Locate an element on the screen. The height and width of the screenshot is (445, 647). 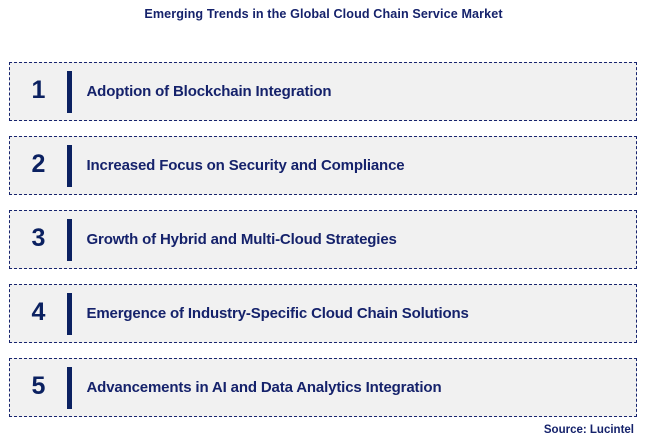
trend-number: 4 is located at coordinates (38, 312).